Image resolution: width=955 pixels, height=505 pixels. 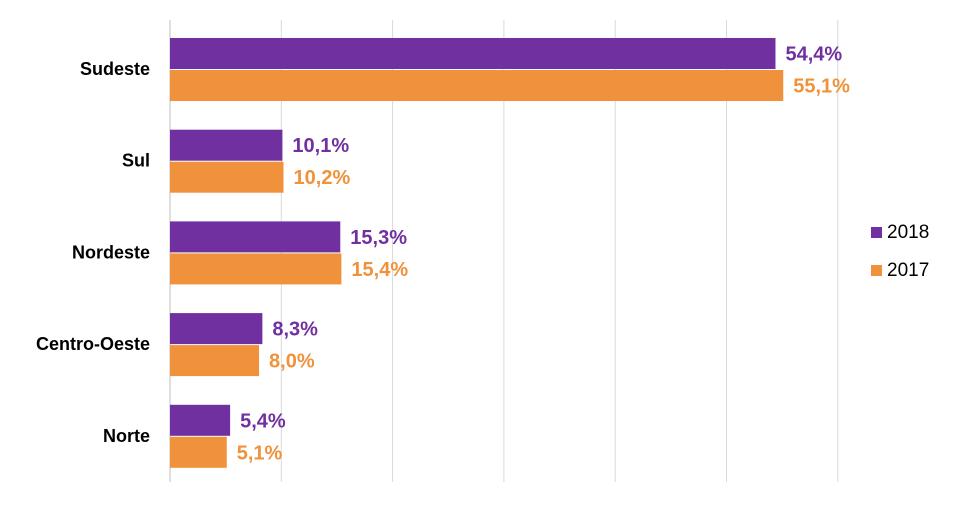 I want to click on legend-swatch-2017, so click(x=876, y=270).